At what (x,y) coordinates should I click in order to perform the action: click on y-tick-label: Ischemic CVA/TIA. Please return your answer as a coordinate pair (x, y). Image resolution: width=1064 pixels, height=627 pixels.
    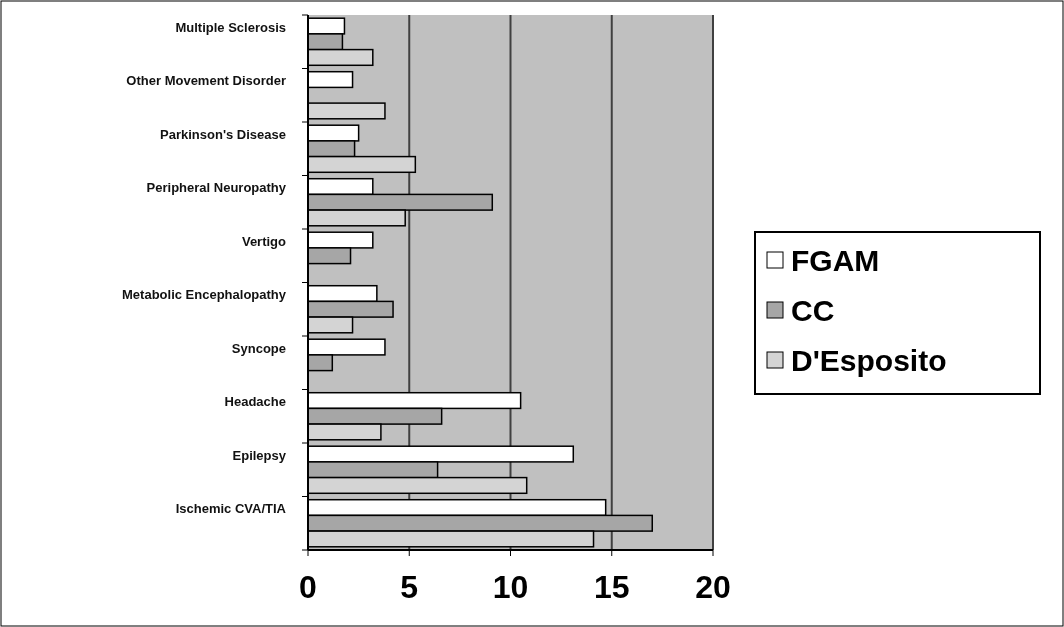
    Looking at the image, I should click on (231, 509).